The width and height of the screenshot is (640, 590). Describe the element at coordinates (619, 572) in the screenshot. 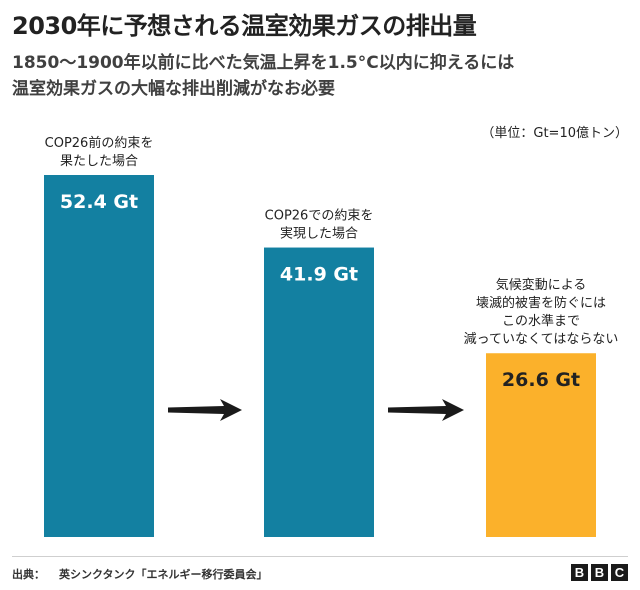

I see `bbc-logo-letter: C` at that location.